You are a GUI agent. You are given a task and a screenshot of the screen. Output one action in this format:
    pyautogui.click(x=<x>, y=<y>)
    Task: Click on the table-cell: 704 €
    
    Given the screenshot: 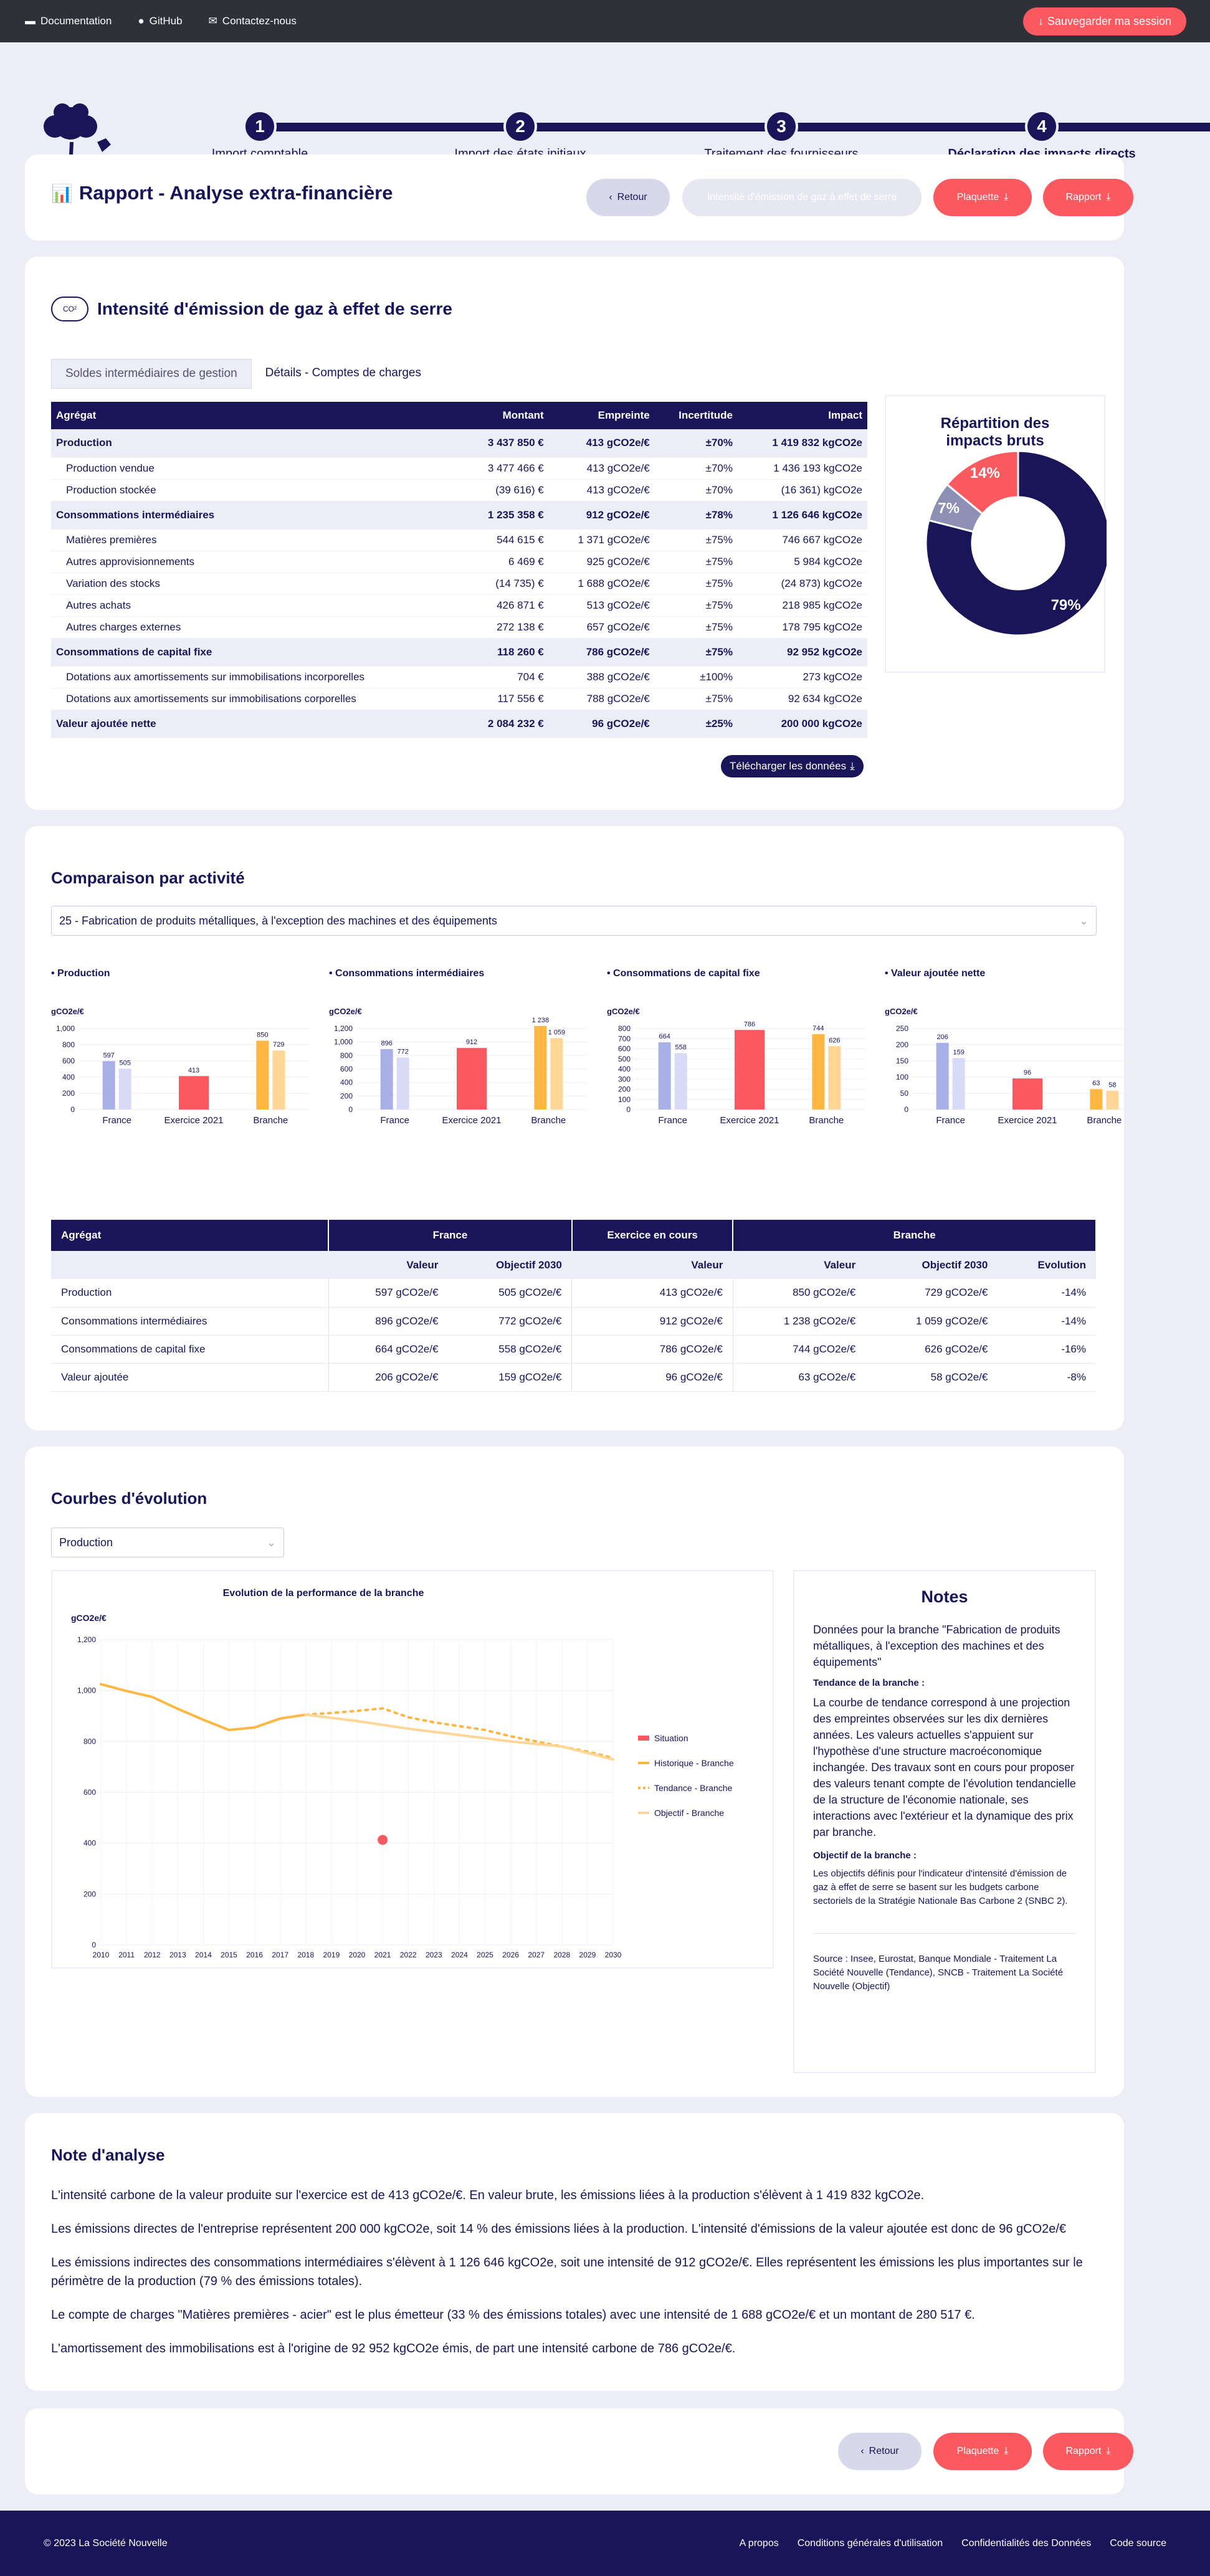 What is the action you would take?
    pyautogui.click(x=506, y=677)
    